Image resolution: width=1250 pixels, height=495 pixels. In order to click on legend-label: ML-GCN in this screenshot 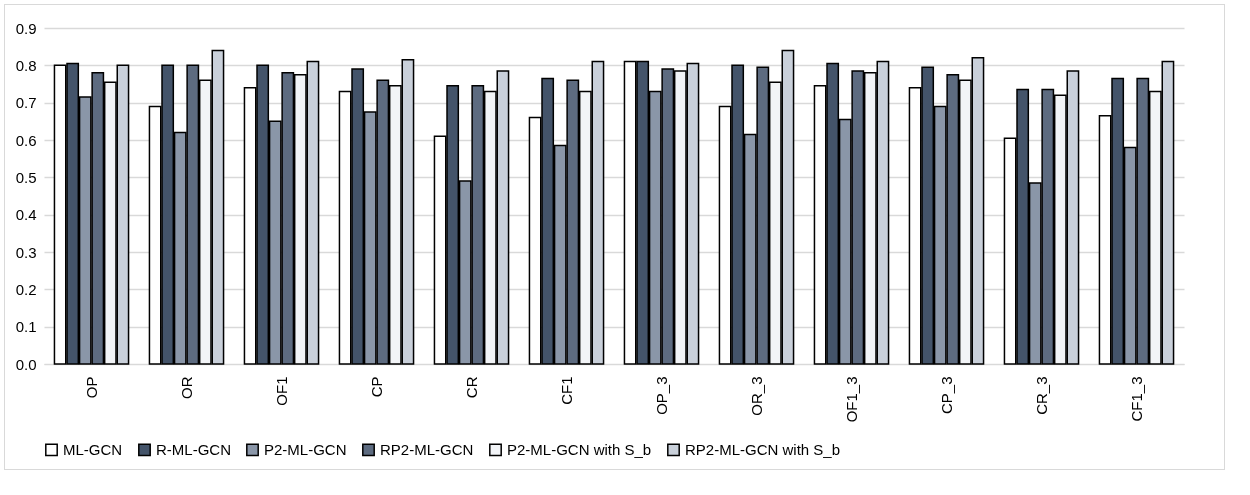, I will do `click(93, 449)`.